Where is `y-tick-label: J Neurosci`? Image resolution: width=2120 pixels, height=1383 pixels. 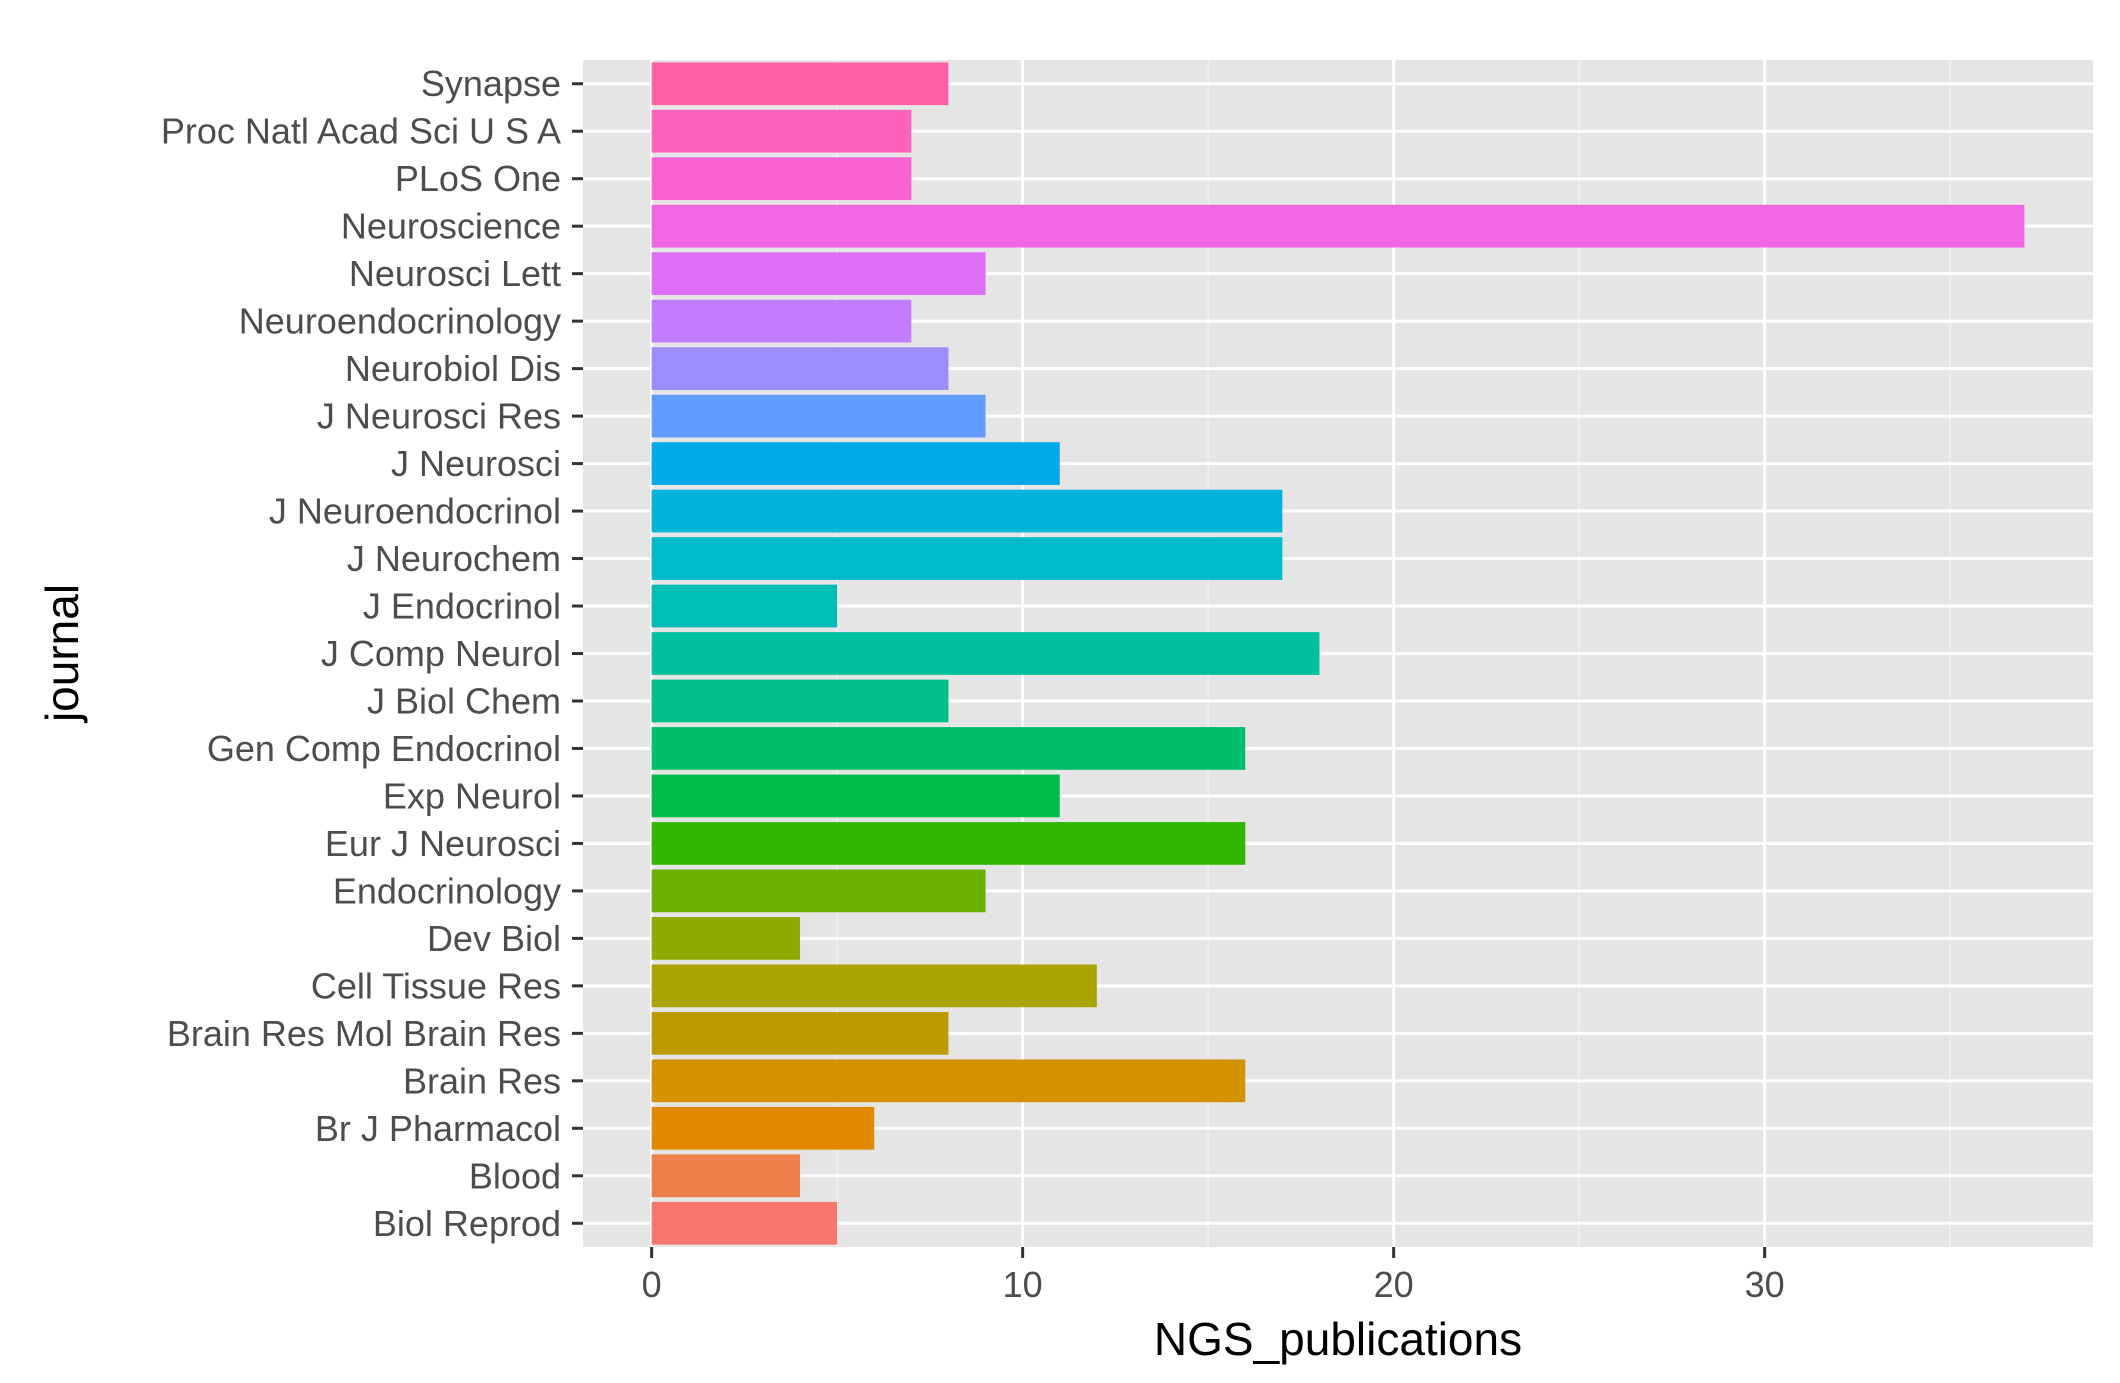
y-tick-label: J Neurosci is located at coordinates (476, 463).